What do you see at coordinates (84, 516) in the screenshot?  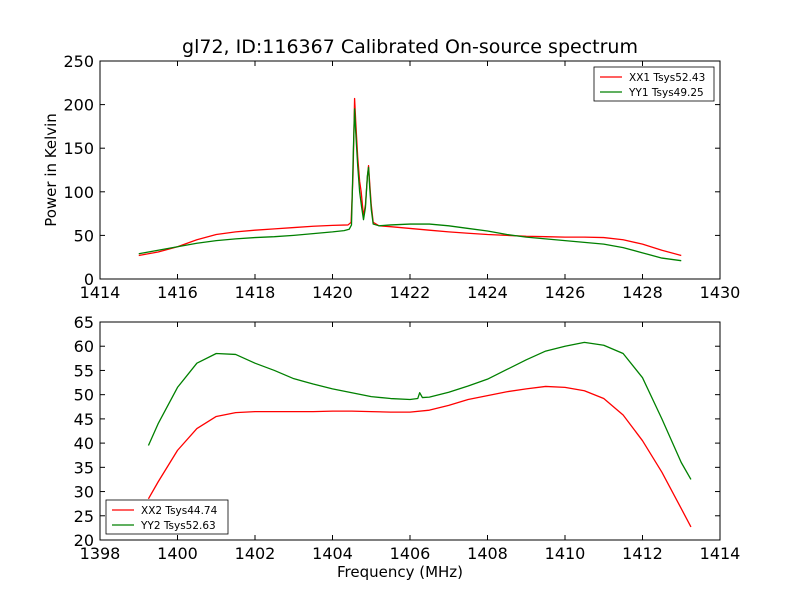 I see `y-tick-label: 25` at bounding box center [84, 516].